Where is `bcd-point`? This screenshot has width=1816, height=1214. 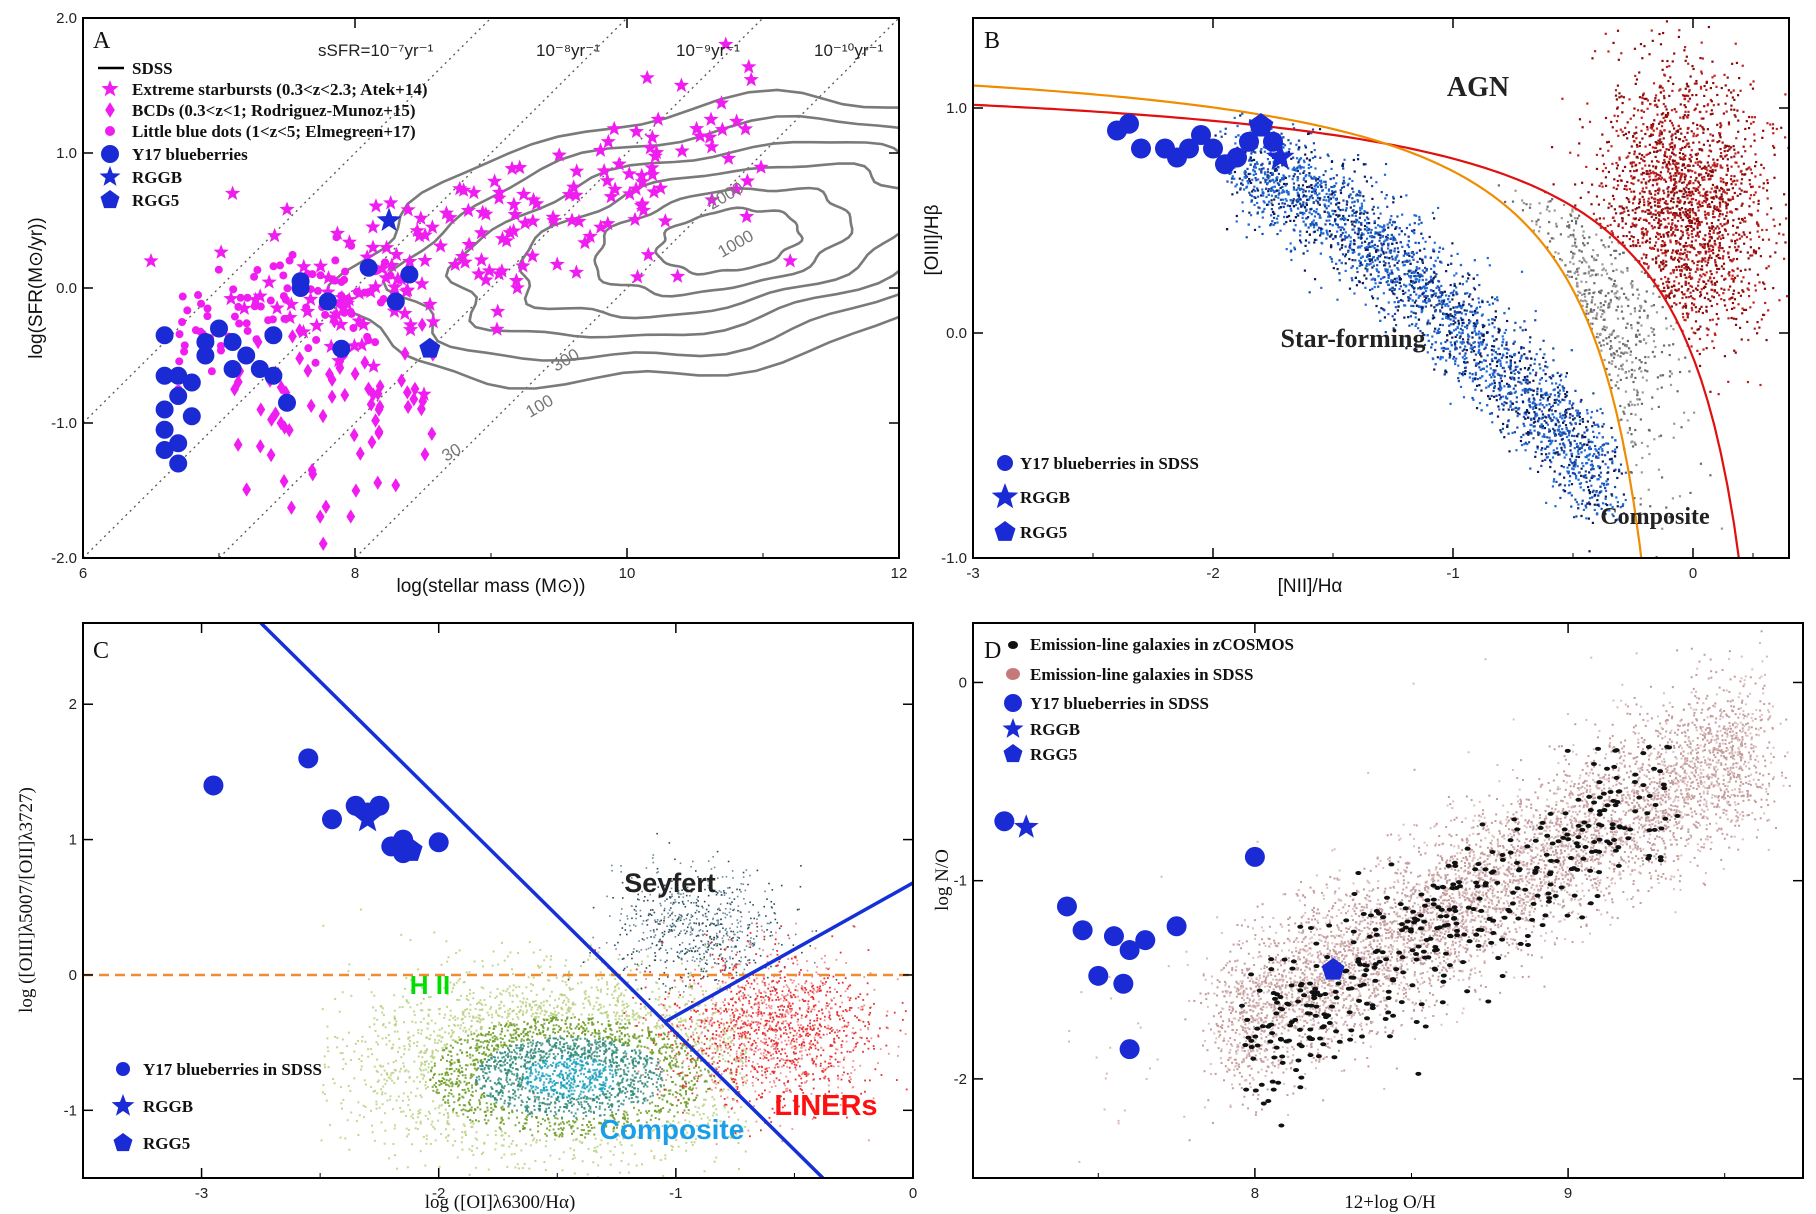 bcd-point is located at coordinates (432, 433).